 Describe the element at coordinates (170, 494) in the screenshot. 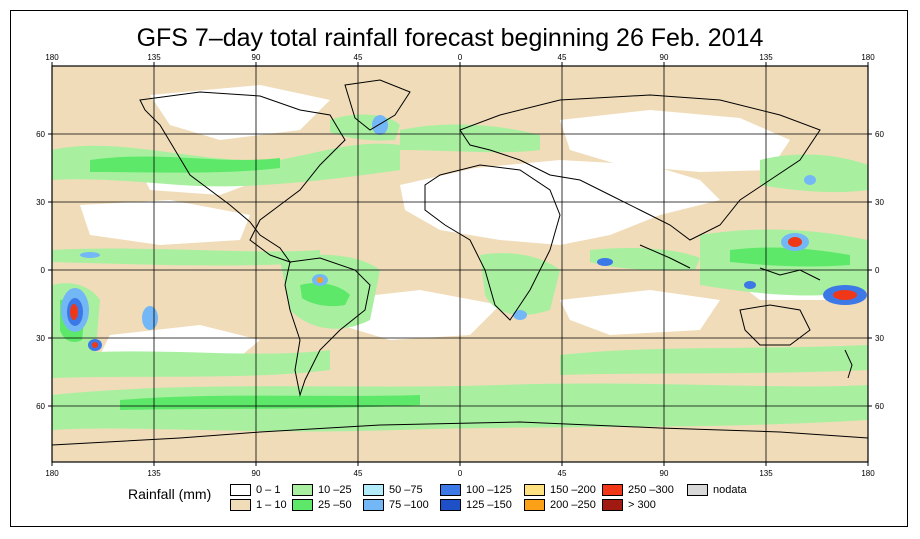

I see `legend-title: Rainfall (mm)` at that location.